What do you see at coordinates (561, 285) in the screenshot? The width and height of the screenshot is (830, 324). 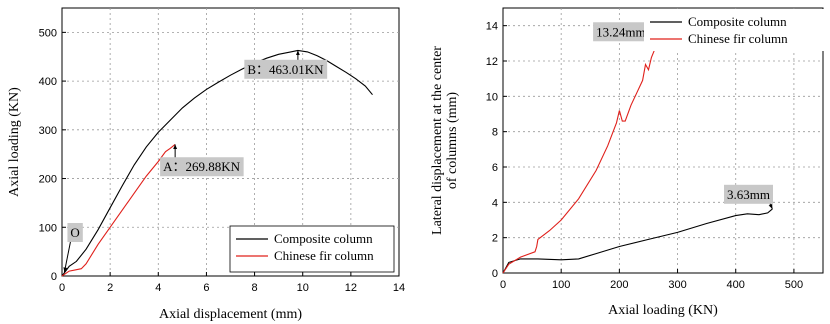 I see `x-tick-label: 100` at bounding box center [561, 285].